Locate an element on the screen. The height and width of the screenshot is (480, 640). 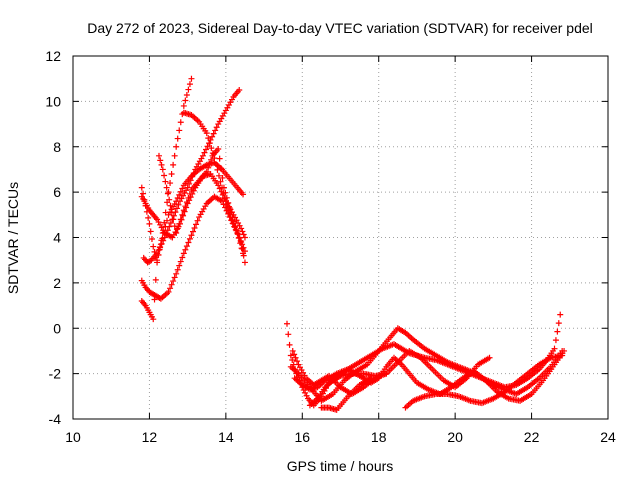
x-tick-label: 12 is located at coordinates (150, 437).